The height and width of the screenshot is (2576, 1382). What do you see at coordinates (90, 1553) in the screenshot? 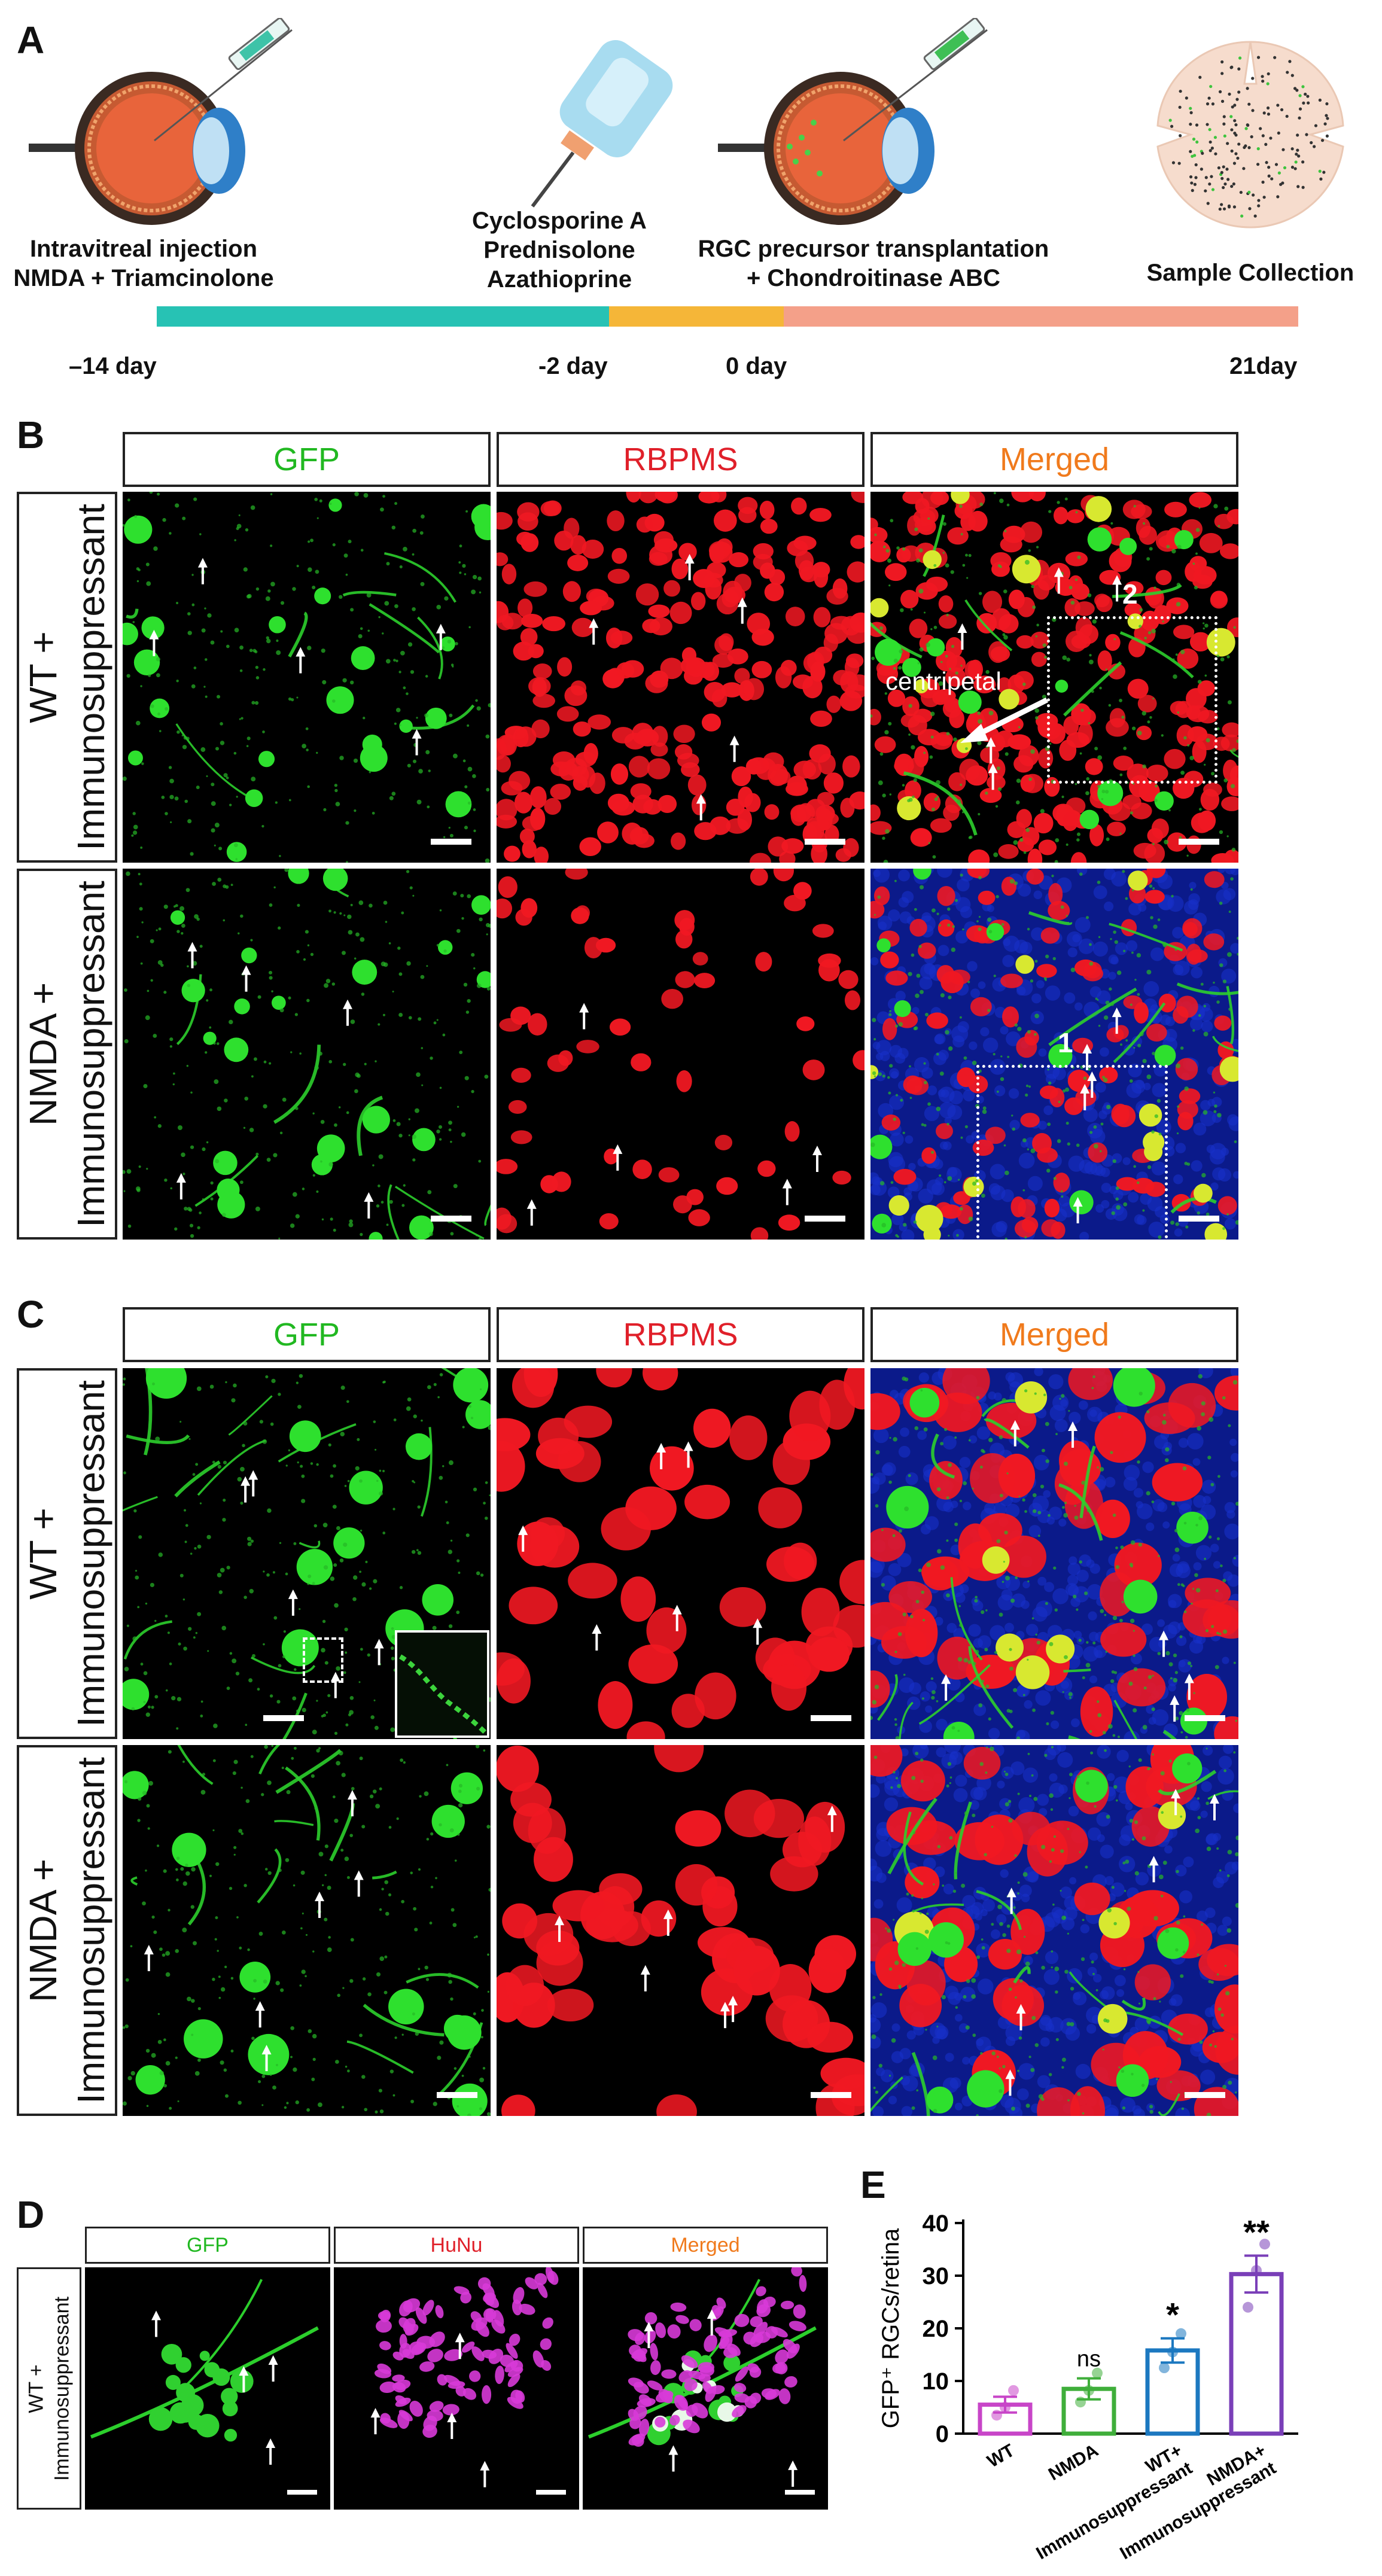
I see `c-row1-line2: Immunosuppressant` at bounding box center [90, 1553].